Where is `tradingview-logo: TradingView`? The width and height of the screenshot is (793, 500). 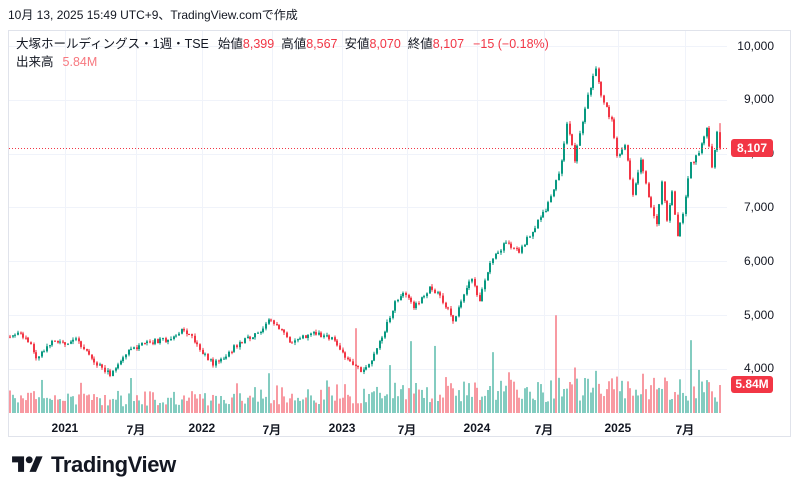 tradingview-logo: TradingView is located at coordinates (94, 465).